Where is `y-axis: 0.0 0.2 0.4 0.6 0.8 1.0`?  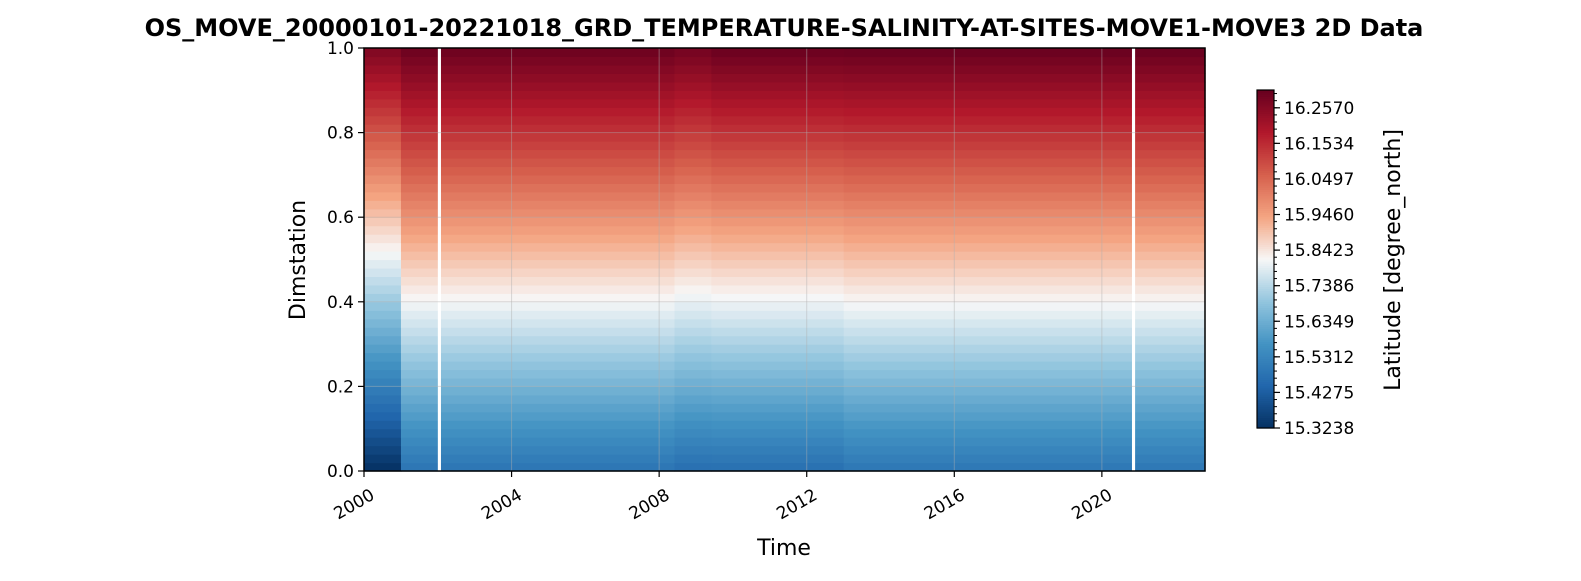 y-axis: 0.0 0.2 0.4 0.6 0.8 1.0 is located at coordinates (345, 260).